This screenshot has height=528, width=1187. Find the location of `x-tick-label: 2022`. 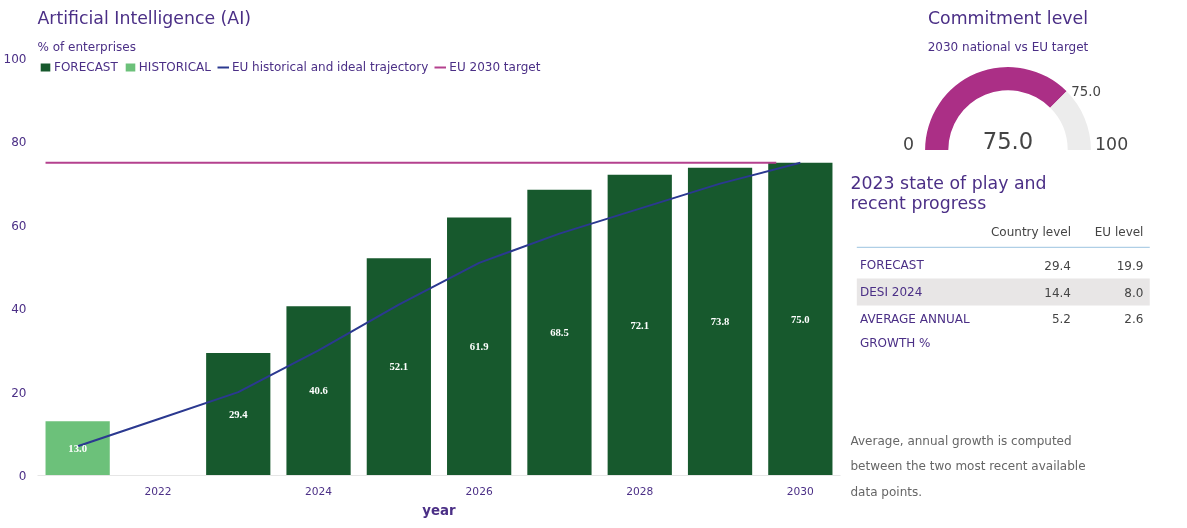

x-tick-label: 2022 is located at coordinates (158, 491).